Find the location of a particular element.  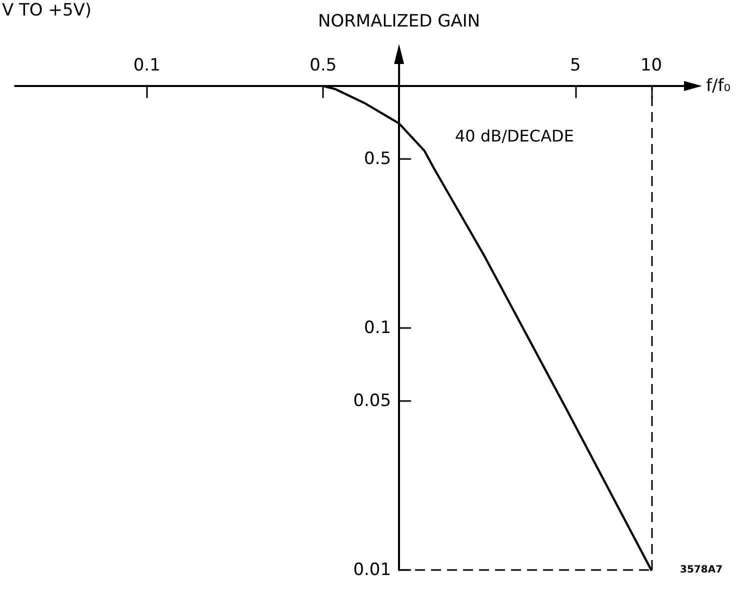

y-axis-title: NORMALIZED GAIN is located at coordinates (399, 22).